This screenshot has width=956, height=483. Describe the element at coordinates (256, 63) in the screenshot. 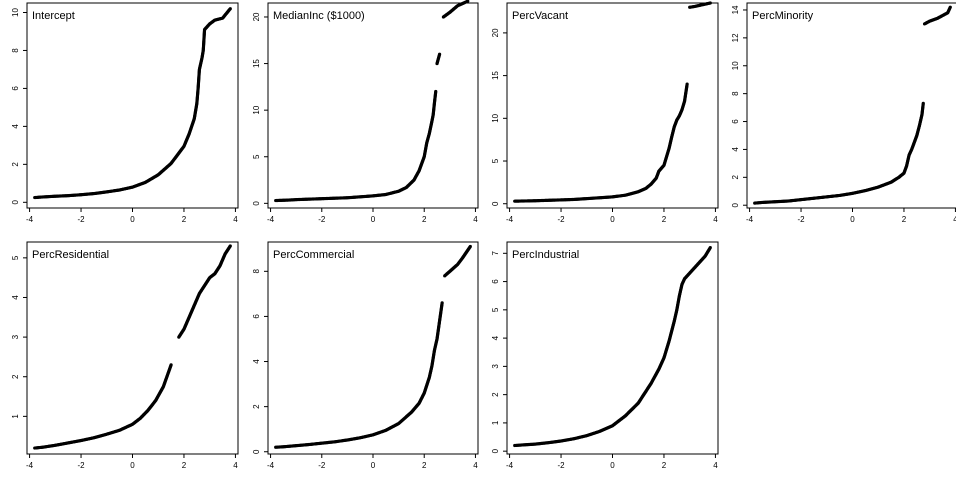

I see `y-tick-label: 15` at that location.